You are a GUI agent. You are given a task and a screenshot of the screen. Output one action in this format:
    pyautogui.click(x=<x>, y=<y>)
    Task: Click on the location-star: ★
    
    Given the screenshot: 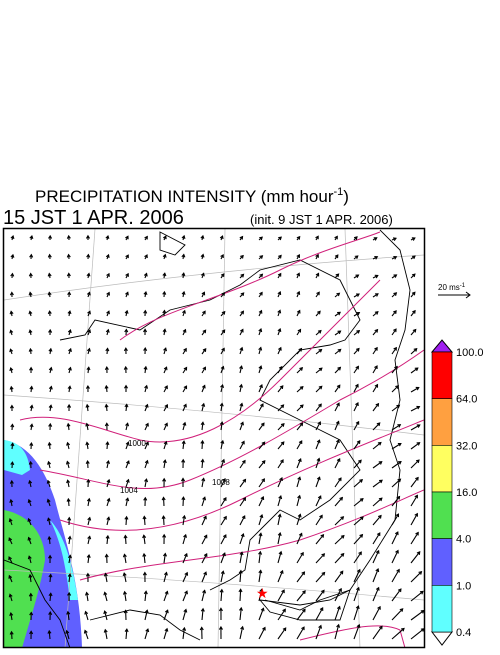 What is the action you would take?
    pyautogui.click(x=262, y=593)
    